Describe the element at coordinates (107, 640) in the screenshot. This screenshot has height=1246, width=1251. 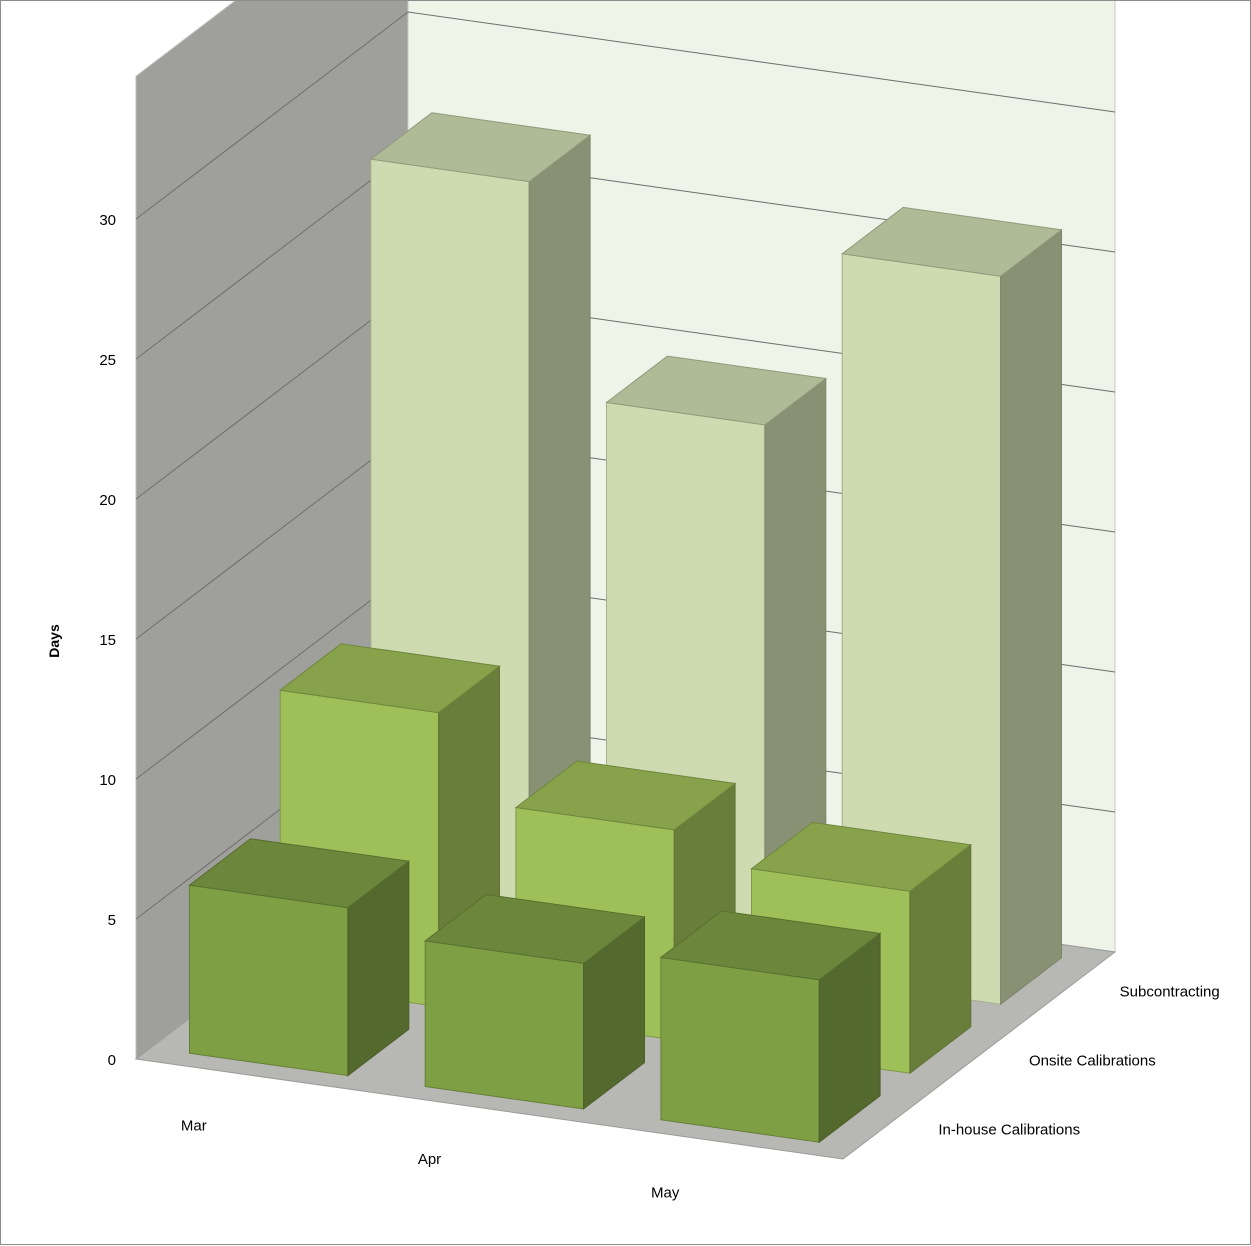
I see `y-tick-label: 15` at that location.